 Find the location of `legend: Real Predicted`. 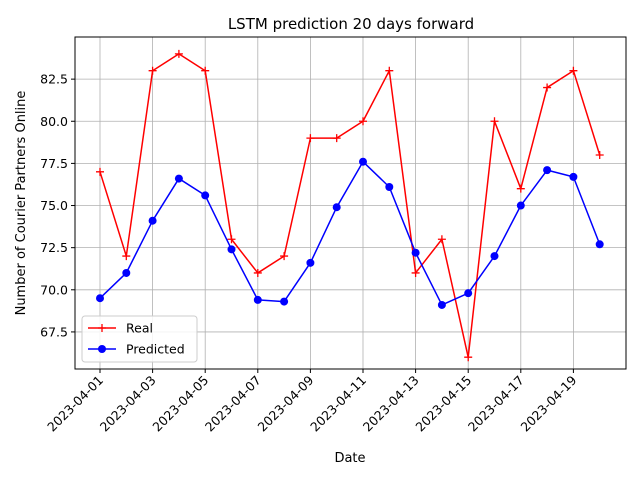

legend: Real Predicted is located at coordinates (139, 339).